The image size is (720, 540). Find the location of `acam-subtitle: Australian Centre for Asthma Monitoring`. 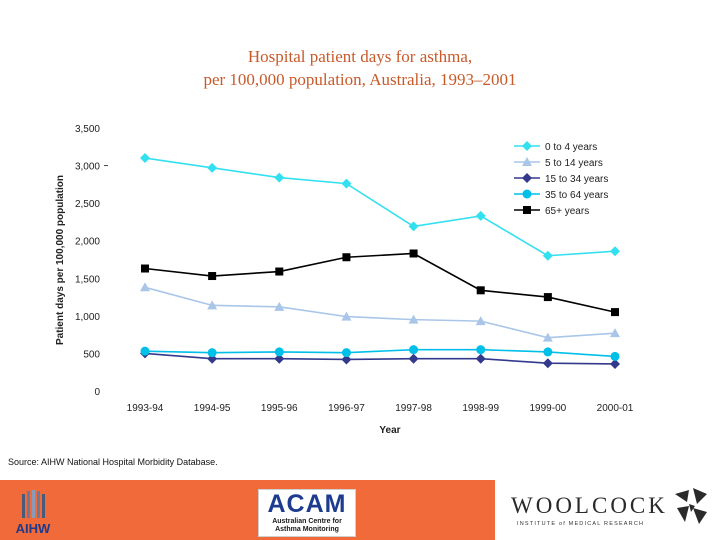

acam-subtitle: Australian Centre for Asthma Monitoring is located at coordinates (307, 525).